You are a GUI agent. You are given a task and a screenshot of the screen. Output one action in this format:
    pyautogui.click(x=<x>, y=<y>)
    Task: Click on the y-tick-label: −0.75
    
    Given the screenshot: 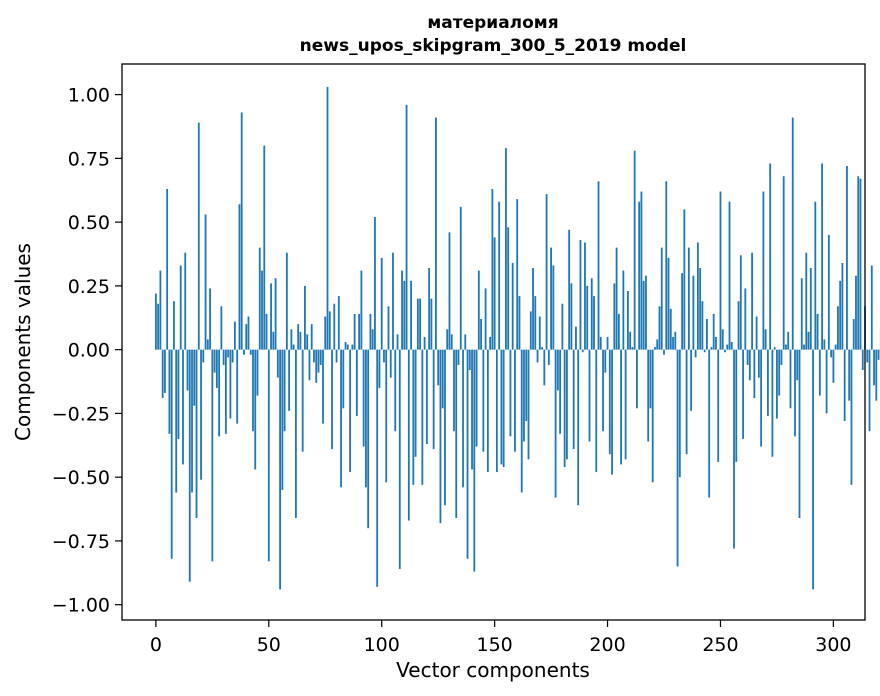 What is the action you would take?
    pyautogui.click(x=81, y=542)
    